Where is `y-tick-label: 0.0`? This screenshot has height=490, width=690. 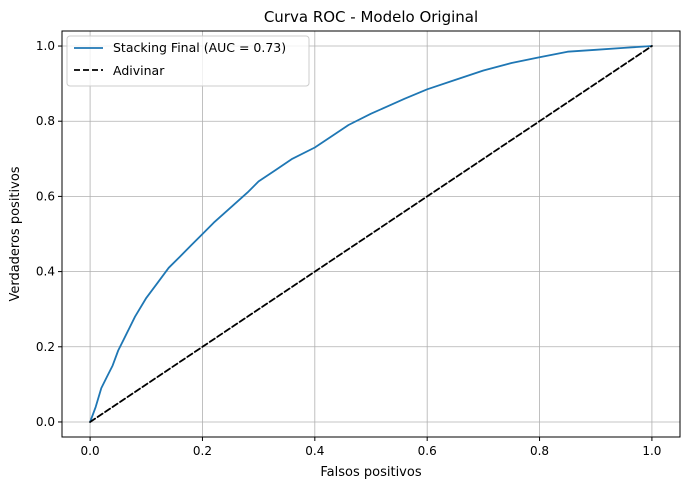
y-tick-label: 0.0 is located at coordinates (45, 422).